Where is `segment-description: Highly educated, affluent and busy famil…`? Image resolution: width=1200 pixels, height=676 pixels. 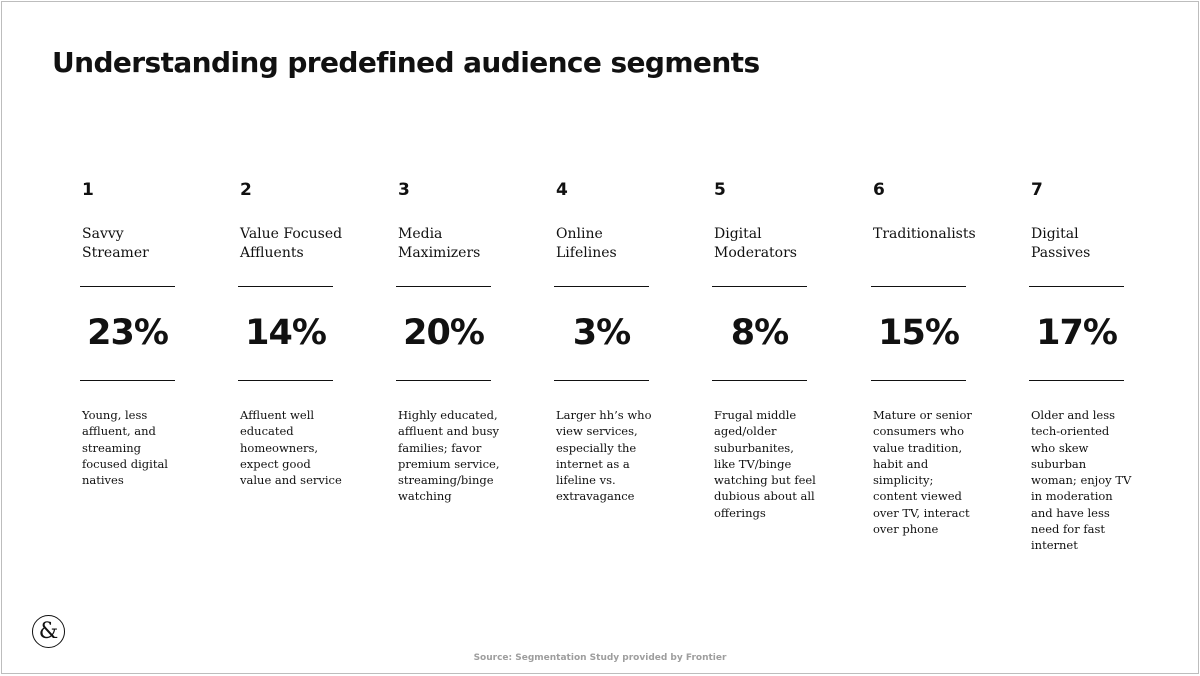 segment-description: Highly educated, affluent and busy famil… is located at coordinates (449, 456).